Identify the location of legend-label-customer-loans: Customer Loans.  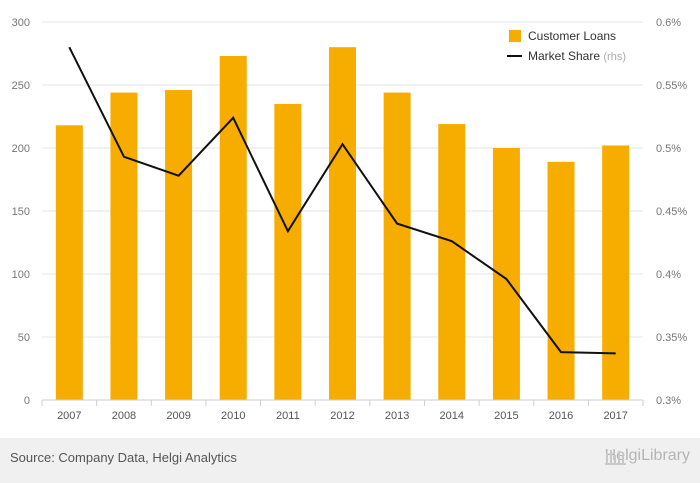
(572, 36).